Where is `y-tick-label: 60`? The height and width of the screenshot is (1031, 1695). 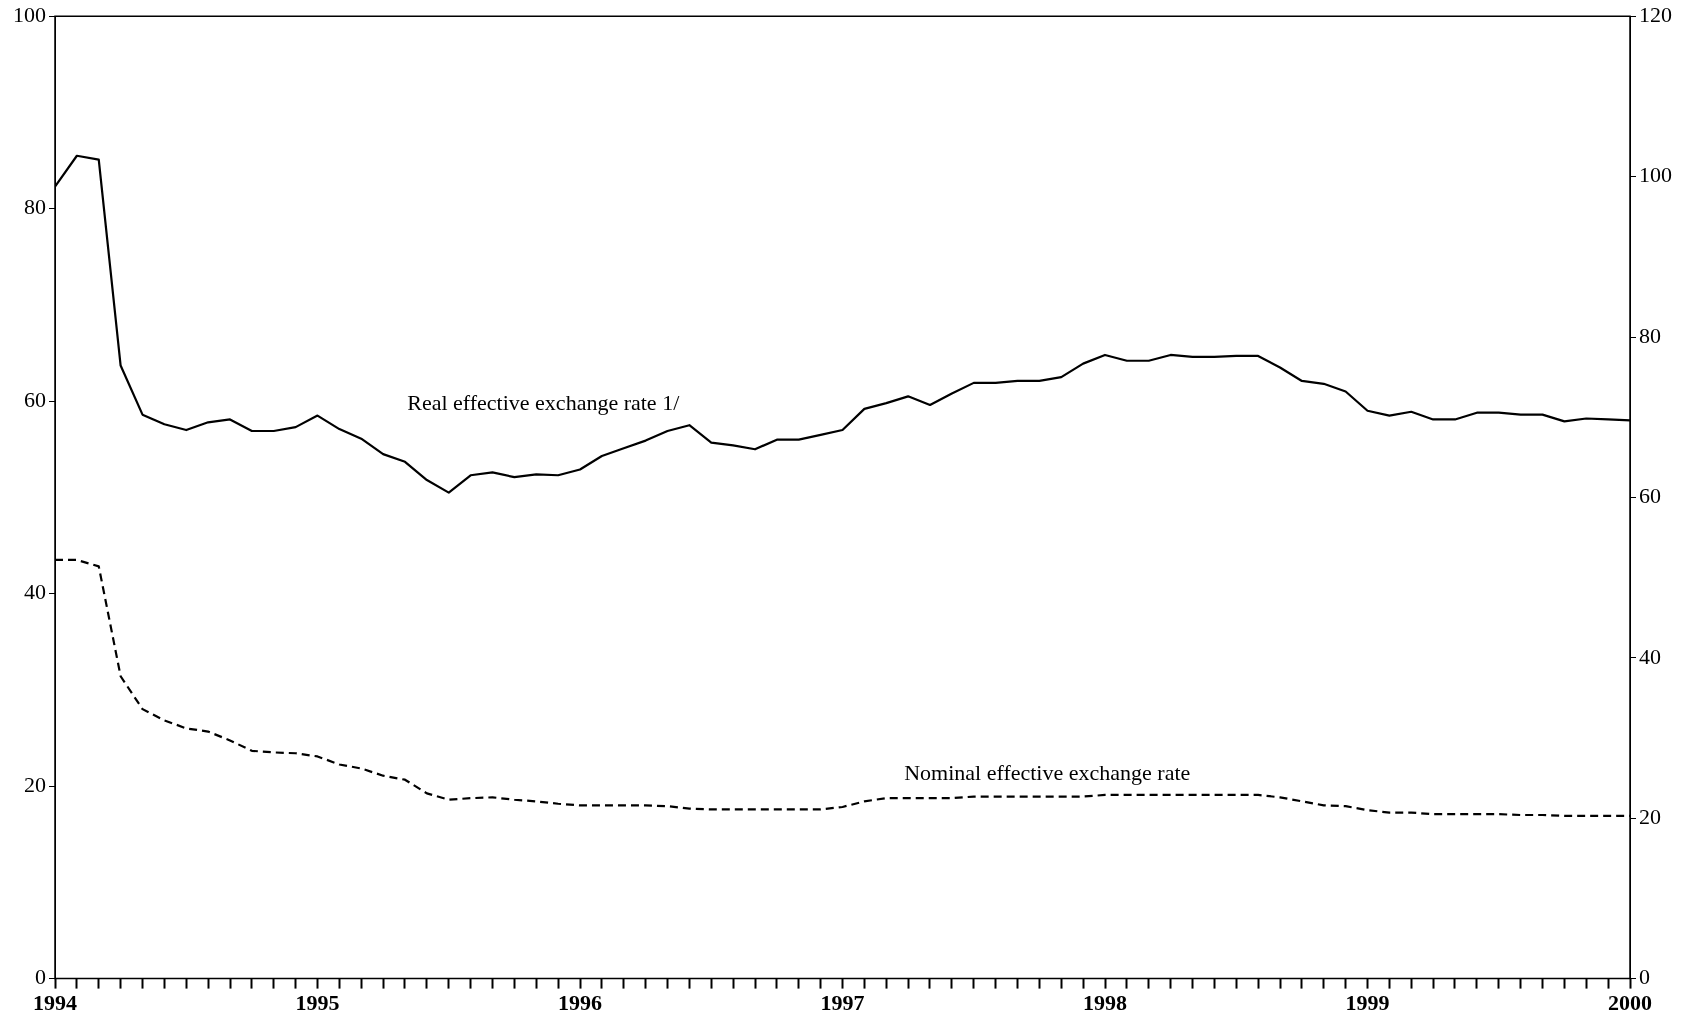 y-tick-label: 60 is located at coordinates (35, 399).